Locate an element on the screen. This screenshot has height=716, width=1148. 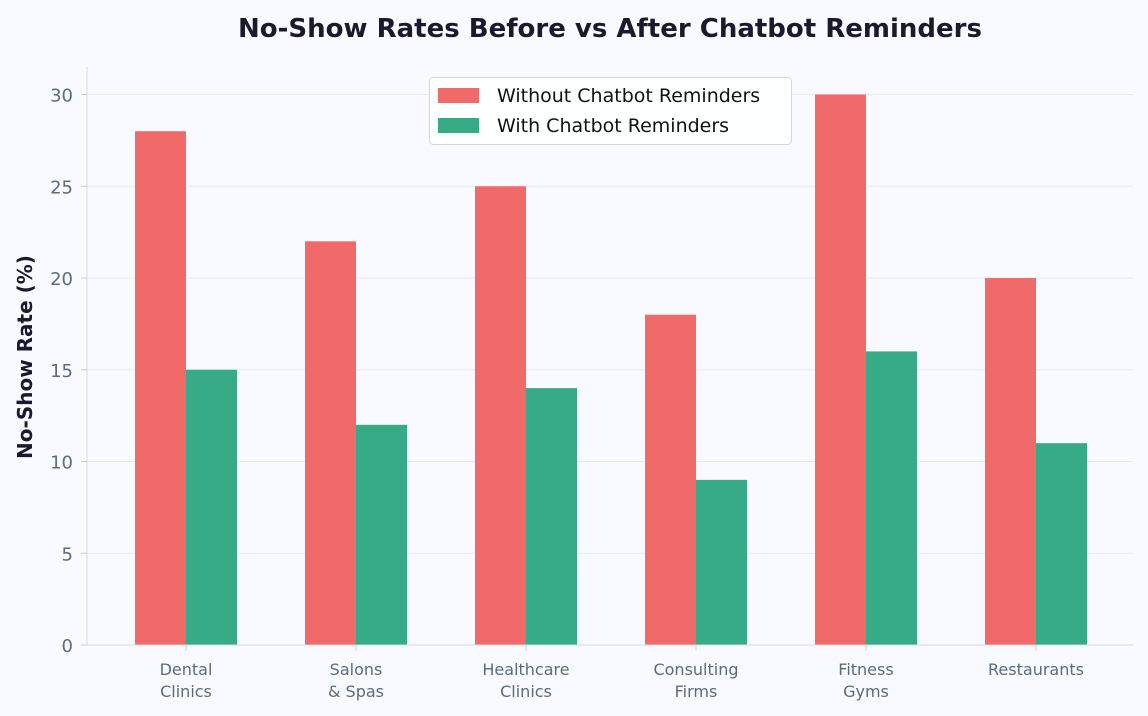
y-tick-label: 10 is located at coordinates (61, 463).